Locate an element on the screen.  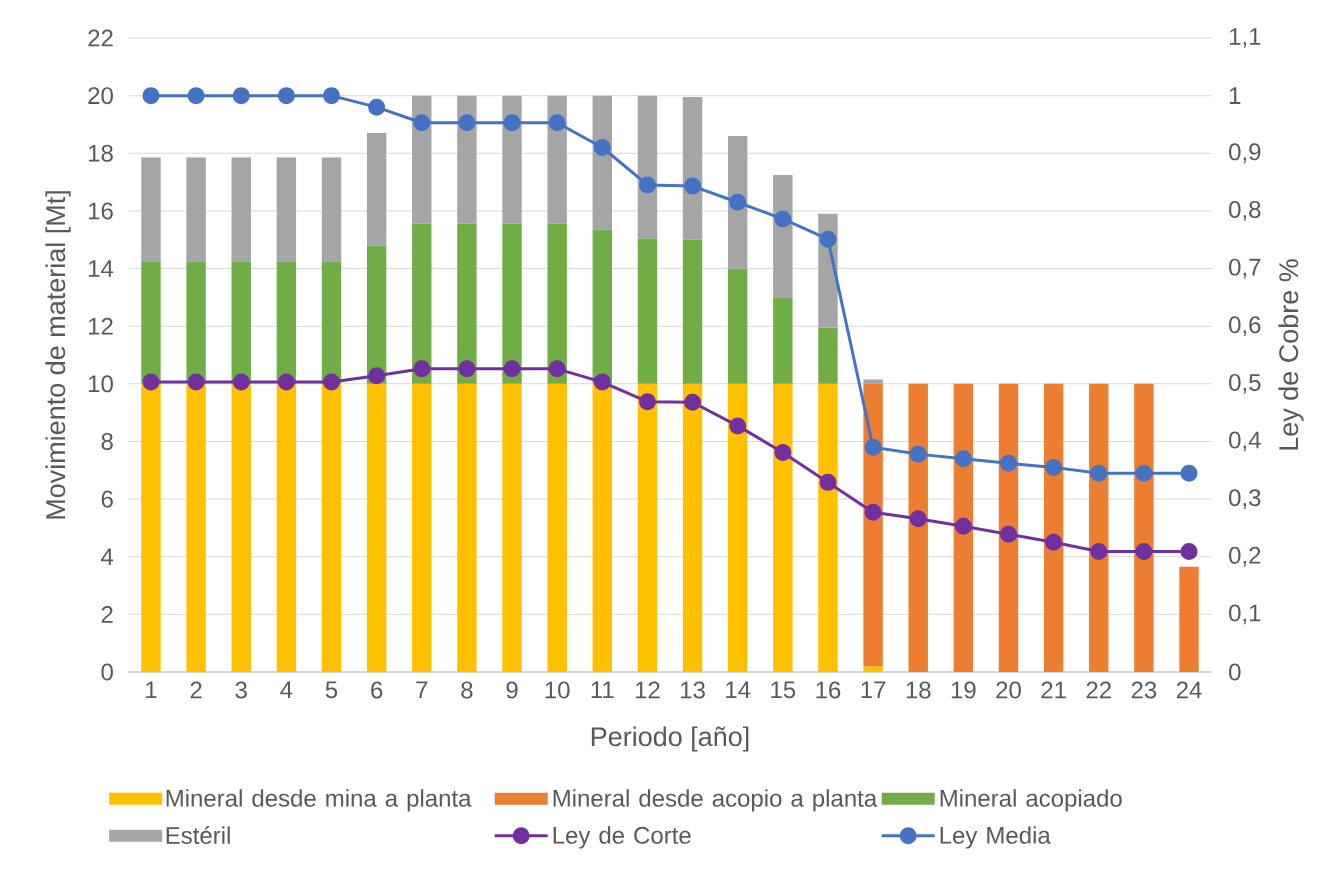
x-tick-label: 23 is located at coordinates (1144, 690).